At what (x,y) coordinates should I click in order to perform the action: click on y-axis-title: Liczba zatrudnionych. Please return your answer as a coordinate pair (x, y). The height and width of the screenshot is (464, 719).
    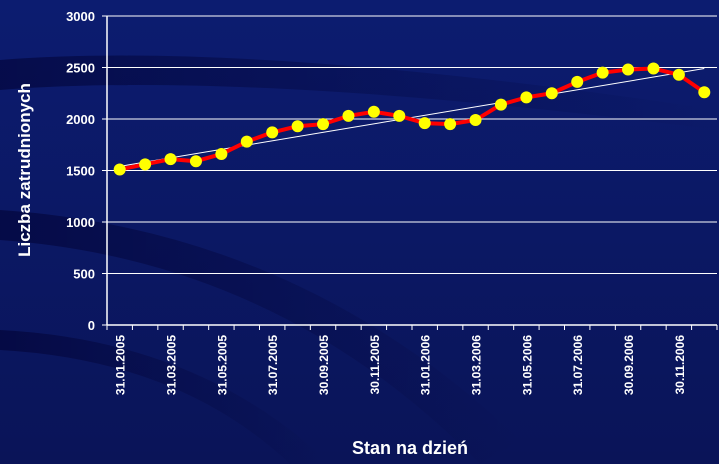
    Looking at the image, I should click on (24, 170).